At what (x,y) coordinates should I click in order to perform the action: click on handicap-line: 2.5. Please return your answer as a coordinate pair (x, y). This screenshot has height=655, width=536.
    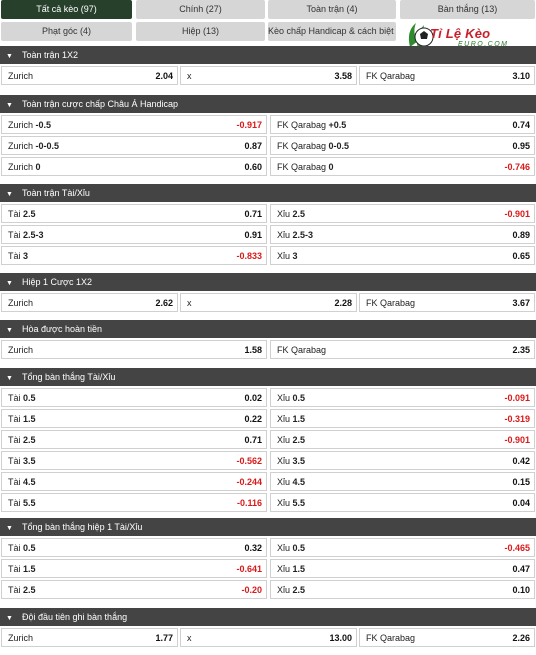
    Looking at the image, I should click on (299, 214).